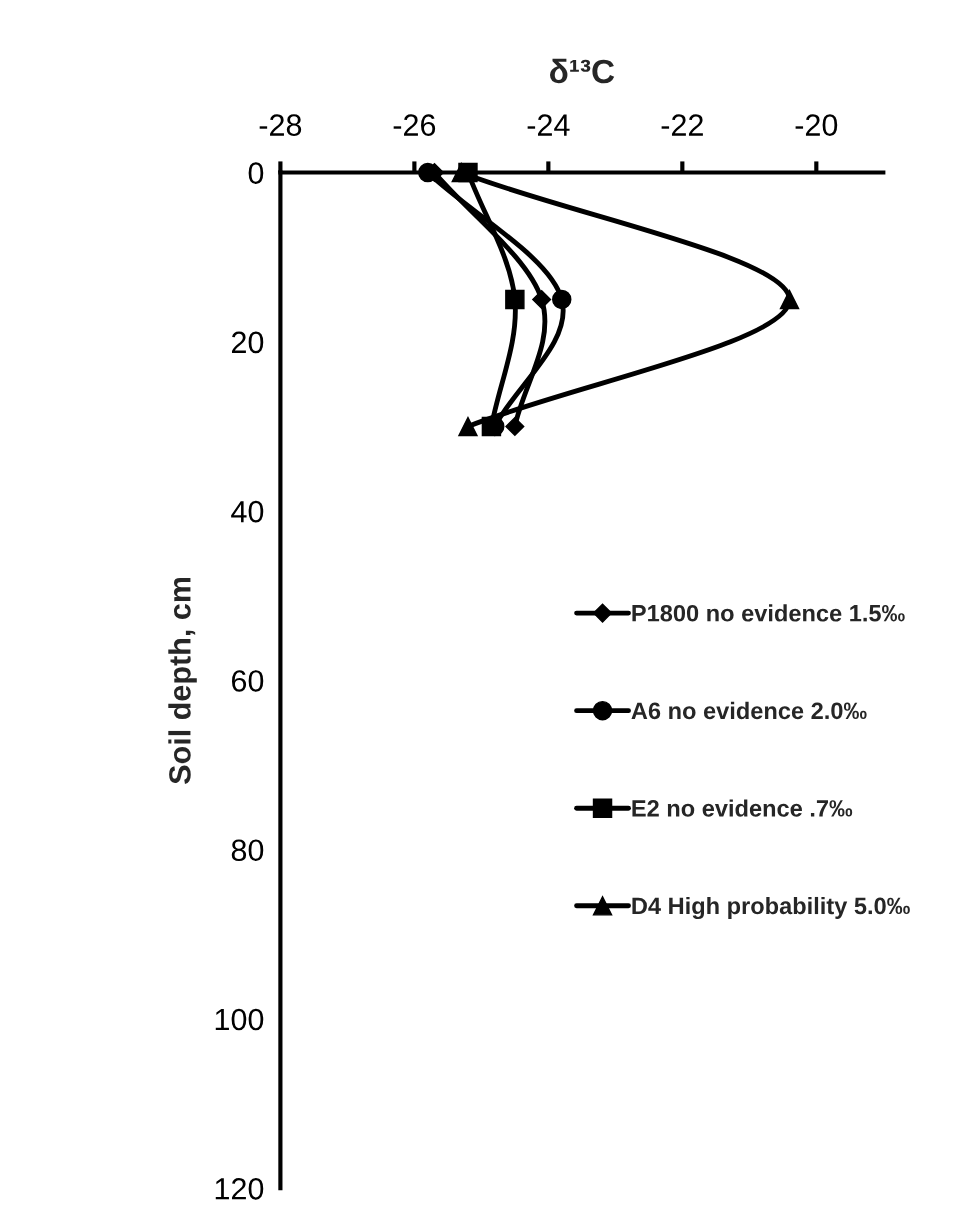 Image resolution: width=957 pixels, height=1215 pixels. I want to click on x-tick-label: -24, so click(548, 125).